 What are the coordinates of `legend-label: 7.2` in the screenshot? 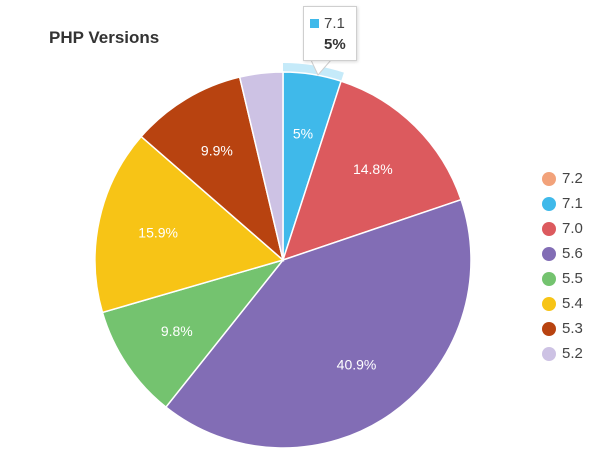 It's located at (572, 178).